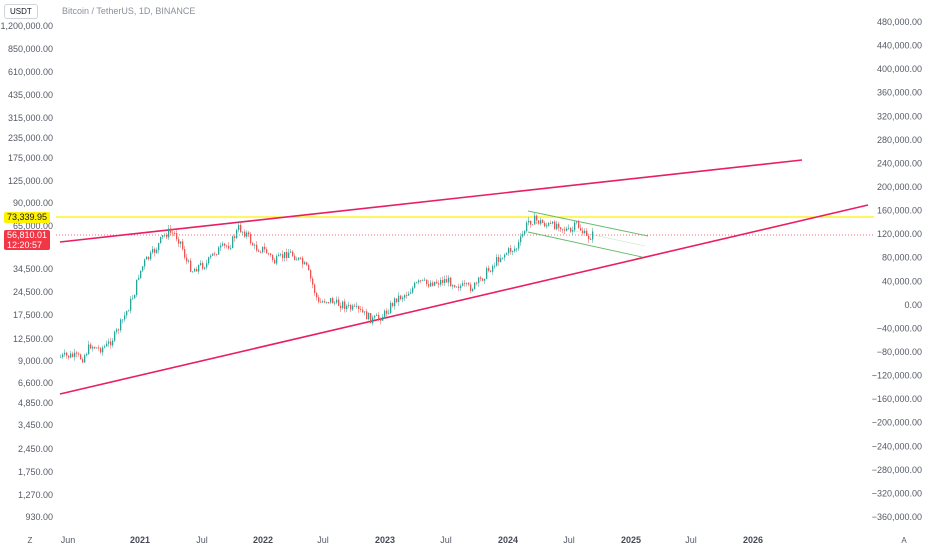  What do you see at coordinates (30, 118) in the screenshot?
I see `left-axis-label: 315,000.00` at bounding box center [30, 118].